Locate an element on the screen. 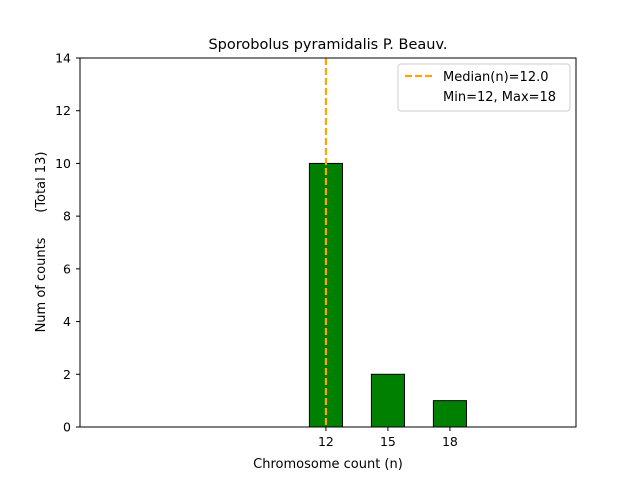  y-tick-label: 10 is located at coordinates (63, 163).